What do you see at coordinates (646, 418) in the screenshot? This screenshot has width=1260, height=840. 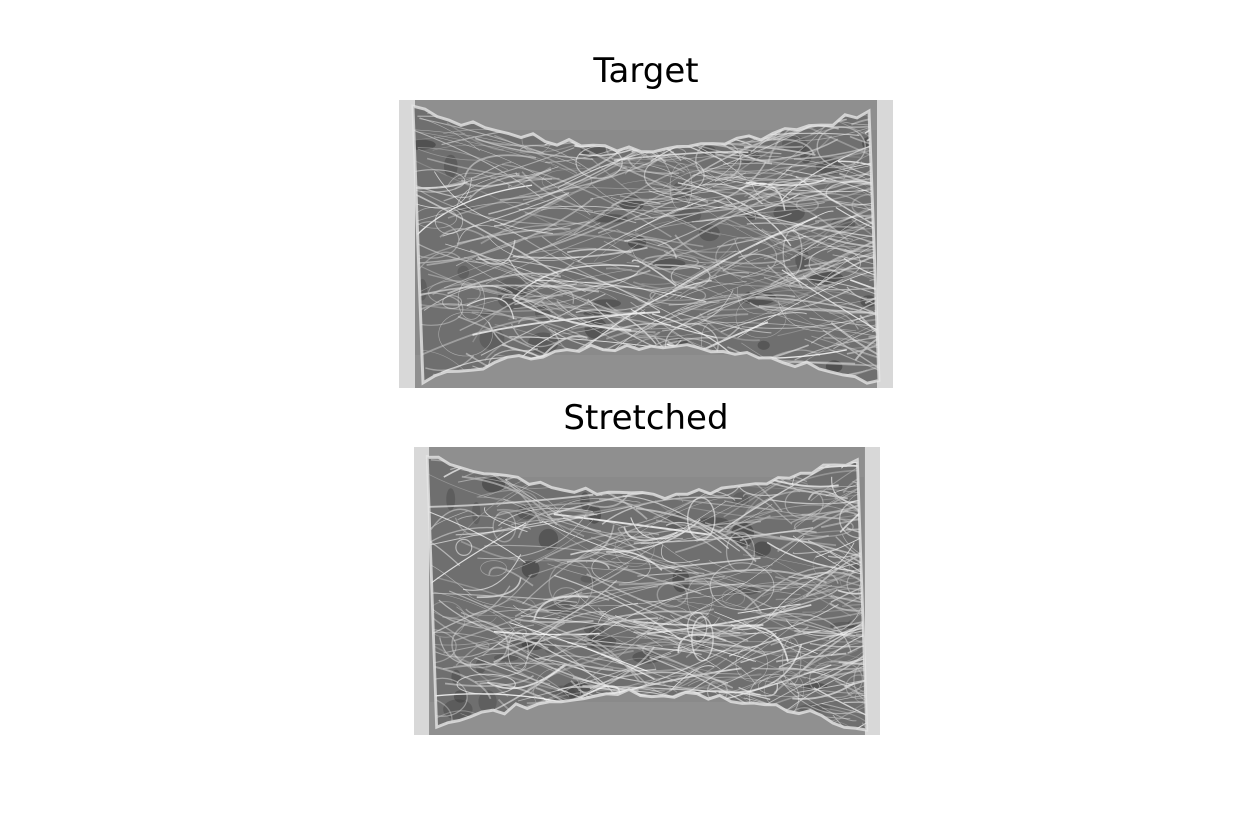 I see `panel-title-stretched: Stretched` at bounding box center [646, 418].